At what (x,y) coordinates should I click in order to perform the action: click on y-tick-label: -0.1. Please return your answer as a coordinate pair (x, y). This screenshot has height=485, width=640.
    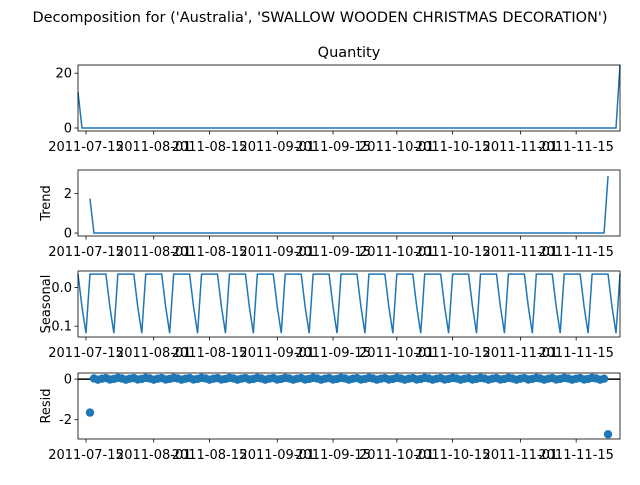
    Looking at the image, I should click on (59, 327).